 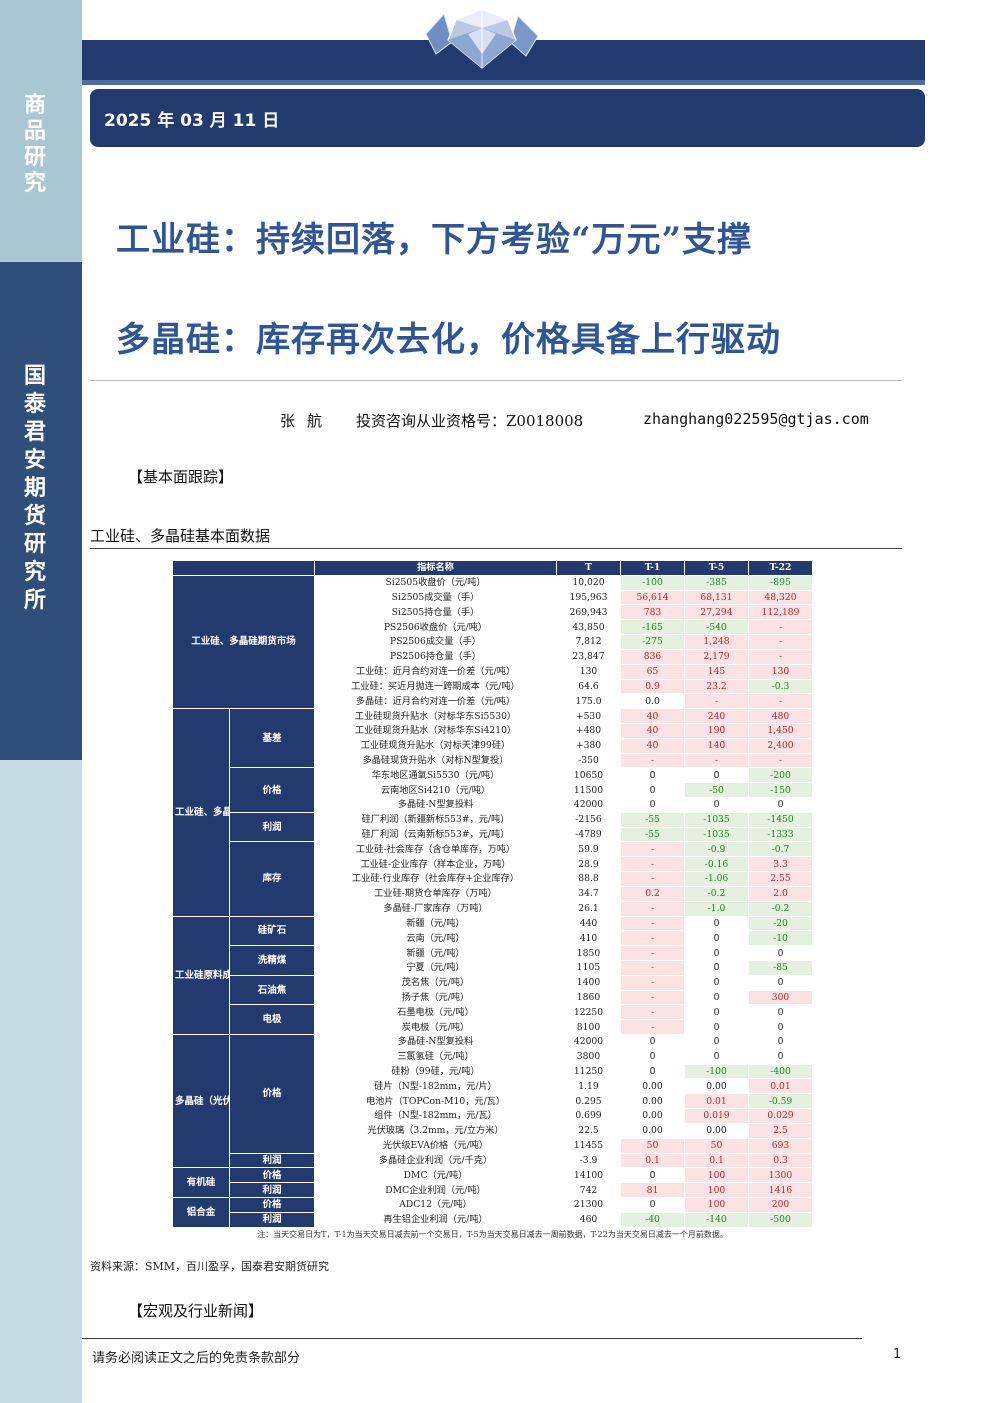 What do you see at coordinates (588, 834) in the screenshot?
I see `value-t: -4789` at bounding box center [588, 834].